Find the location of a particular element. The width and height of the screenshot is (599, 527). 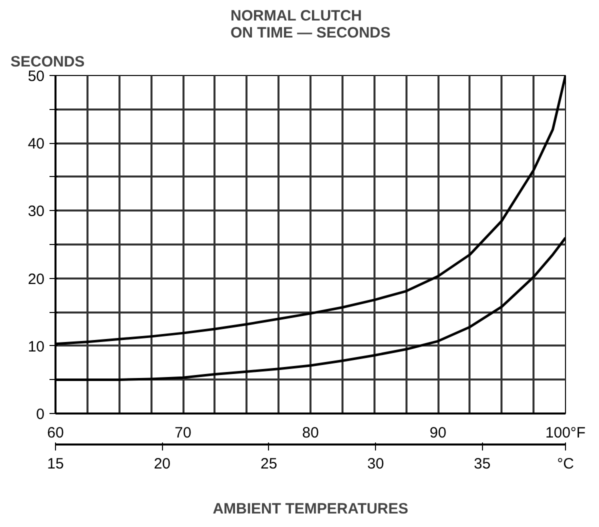

x-tick-label: 90 is located at coordinates (438, 433).